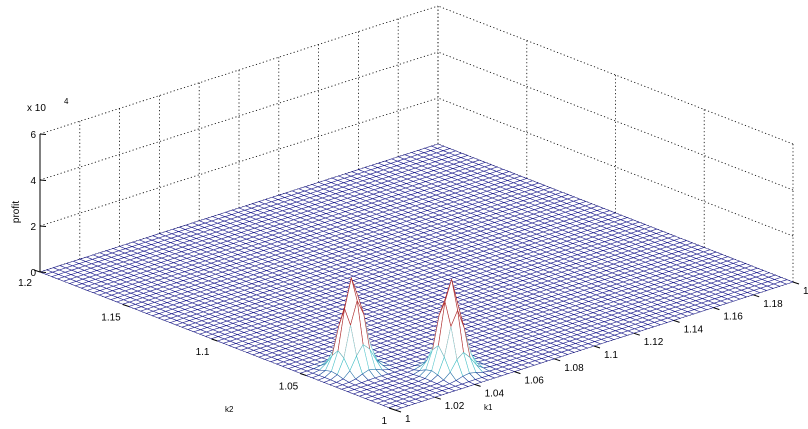 This screenshot has width=808, height=429. Describe the element at coordinates (33, 135) in the screenshot. I see `z-tick-label: 6` at that location.